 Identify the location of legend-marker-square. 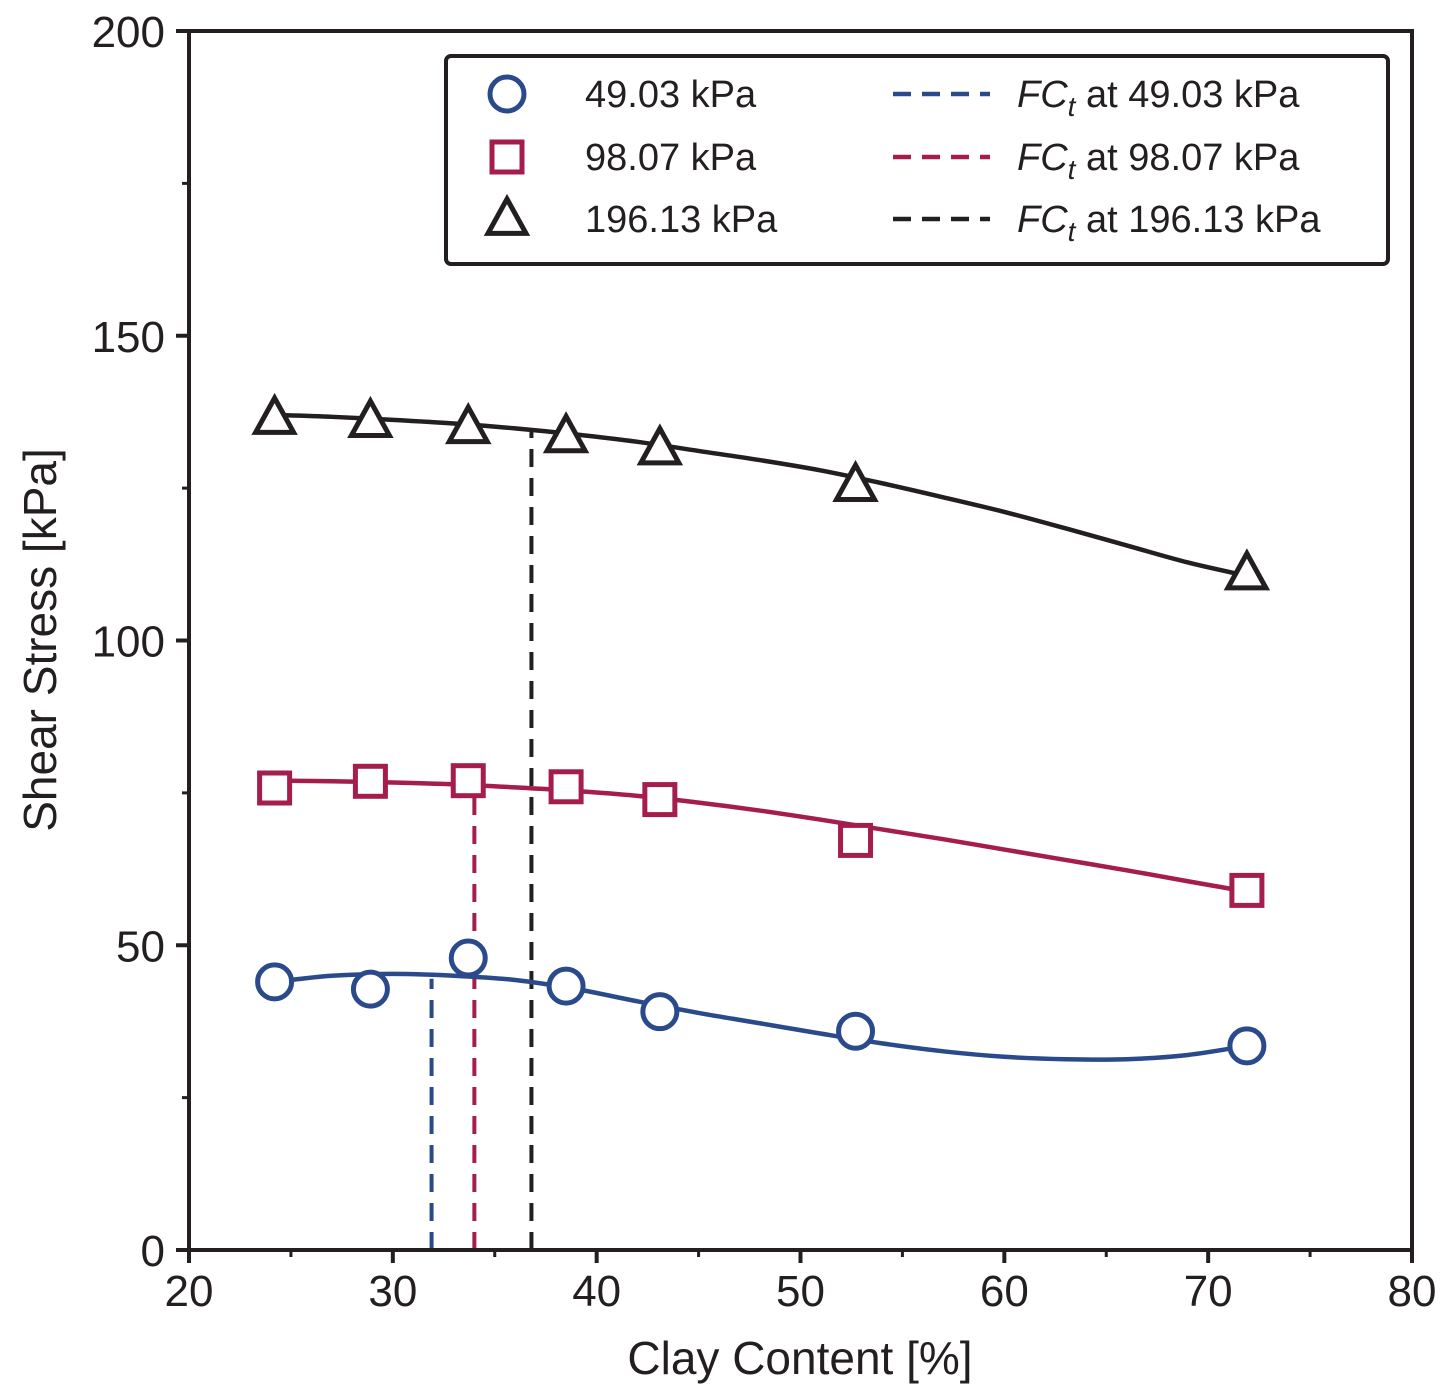
(507, 157).